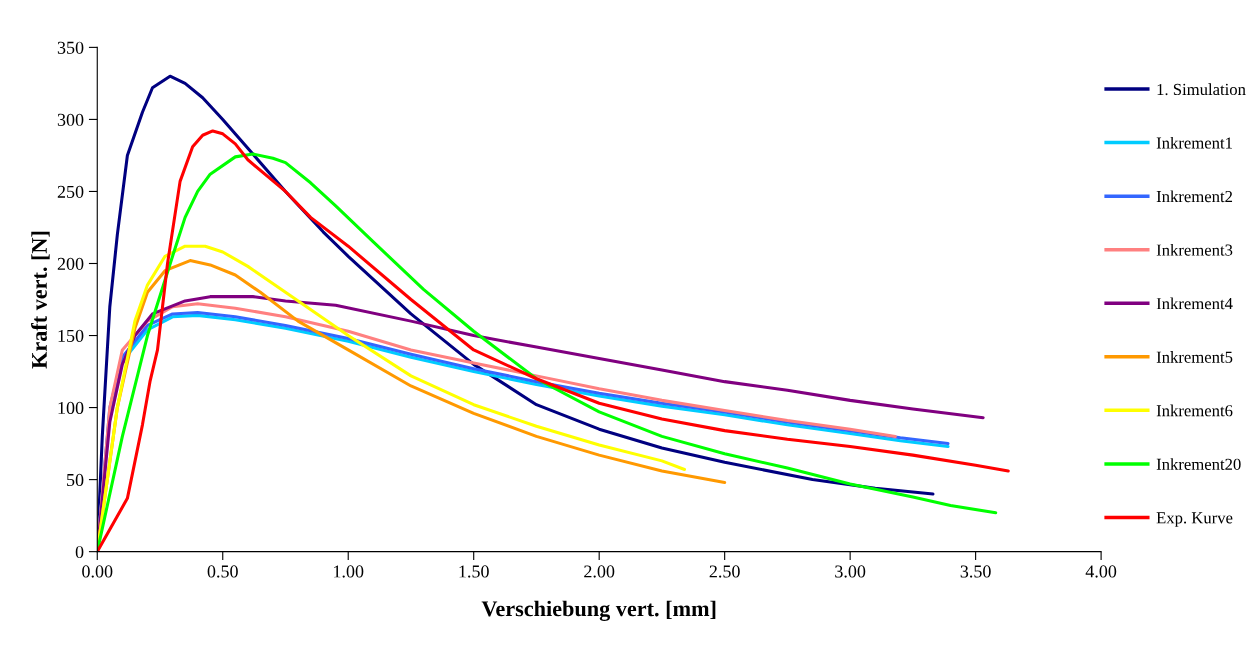 The width and height of the screenshot is (1247, 649). I want to click on x-tick-label: 1.50, so click(474, 571).